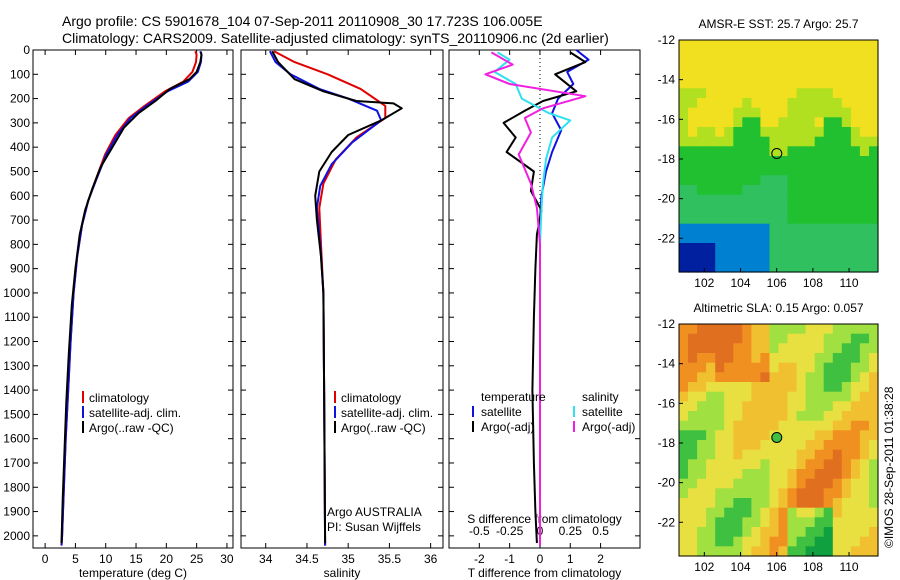 Image resolution: width=900 pixels, height=580 pixels. I want to click on difference-x-axis-label: T difference from climatology, so click(545, 573).